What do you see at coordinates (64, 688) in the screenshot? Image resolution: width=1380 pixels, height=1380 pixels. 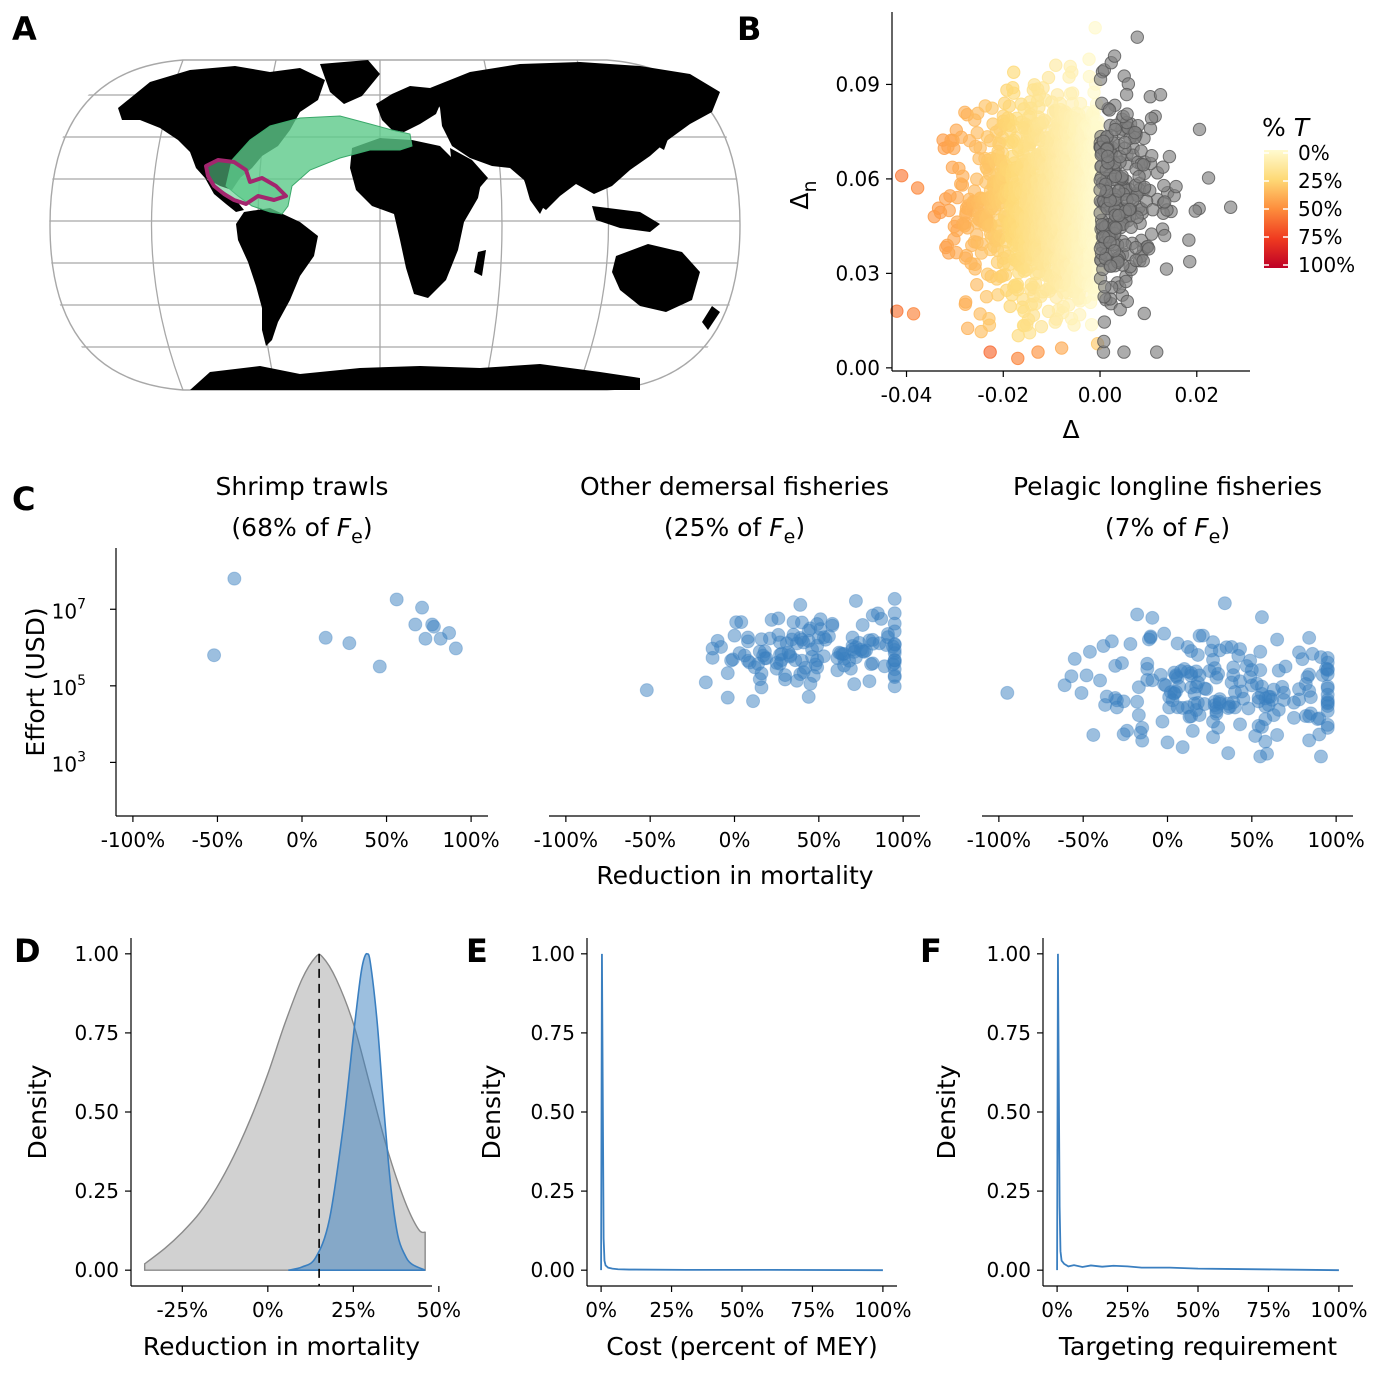 I see `c-y-tick-base: 10` at bounding box center [64, 688].